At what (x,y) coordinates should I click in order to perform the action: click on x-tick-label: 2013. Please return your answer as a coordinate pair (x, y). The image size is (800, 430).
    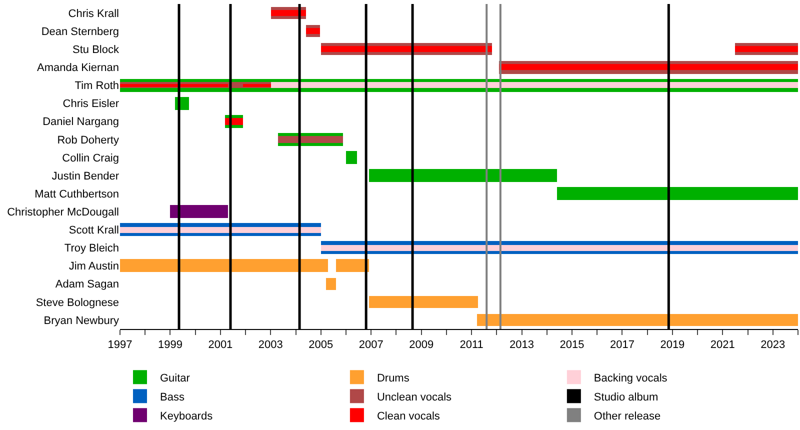
    Looking at the image, I should click on (522, 345).